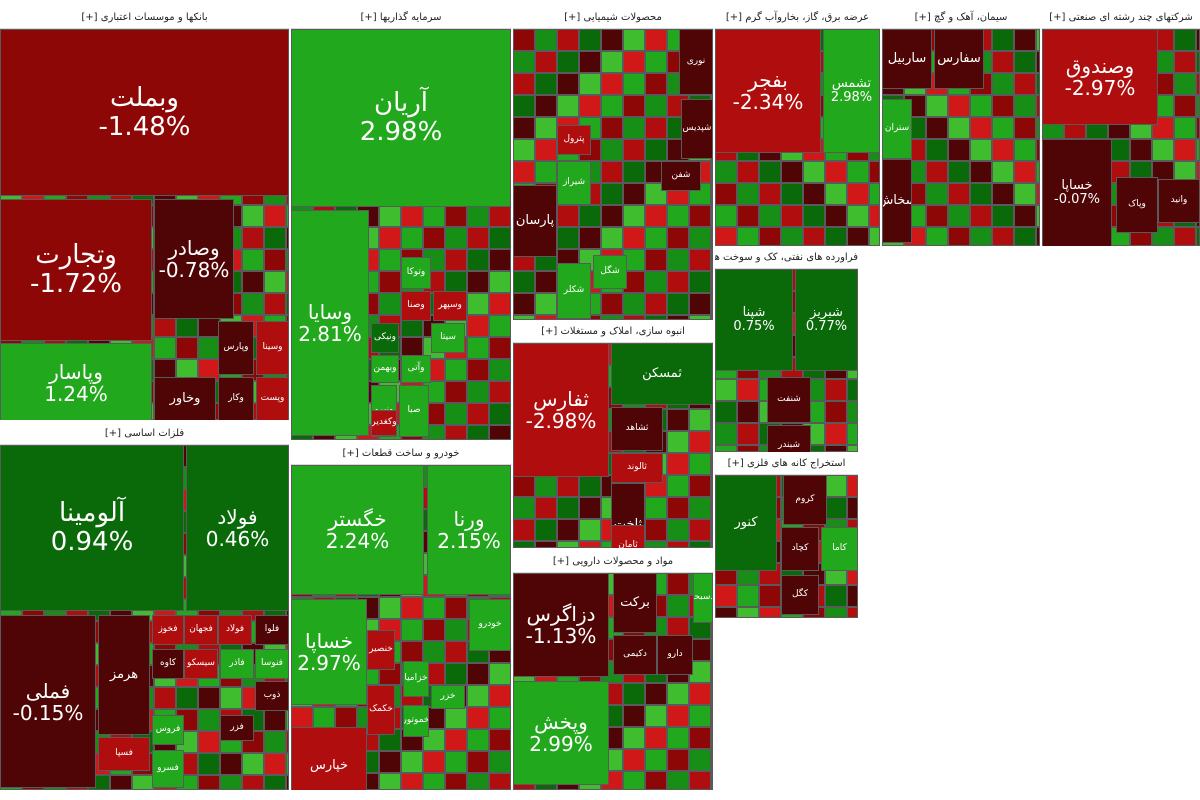 This screenshot has width=1200, height=800. I want to click on tile-basic_metals-14: سیسکو, so click(201, 664).